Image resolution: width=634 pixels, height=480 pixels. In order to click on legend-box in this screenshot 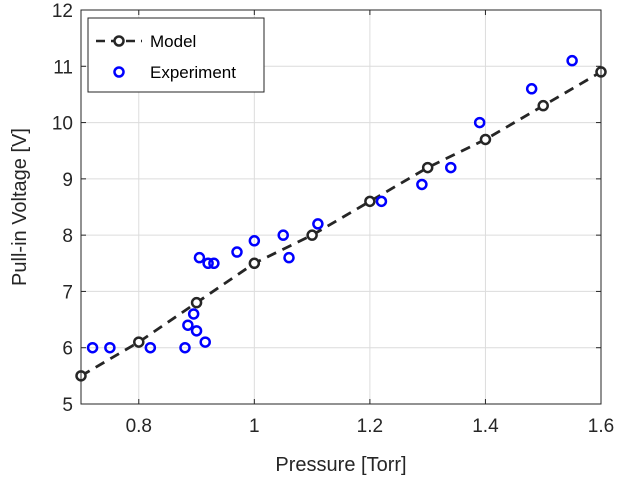, I will do `click(176, 55)`.